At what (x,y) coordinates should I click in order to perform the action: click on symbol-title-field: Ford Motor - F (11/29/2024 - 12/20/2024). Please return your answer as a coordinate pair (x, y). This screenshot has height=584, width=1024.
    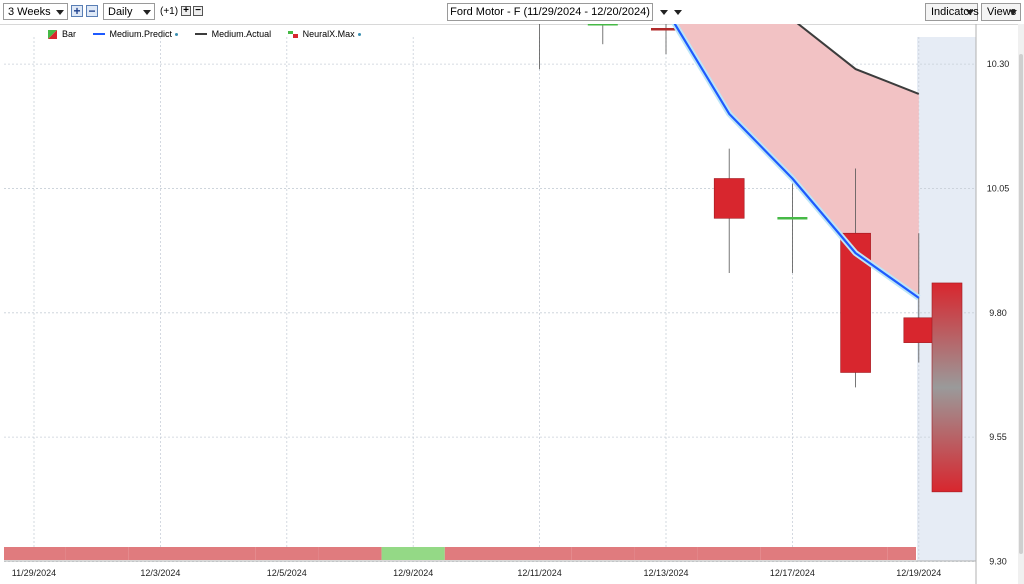
    Looking at the image, I should click on (550, 12).